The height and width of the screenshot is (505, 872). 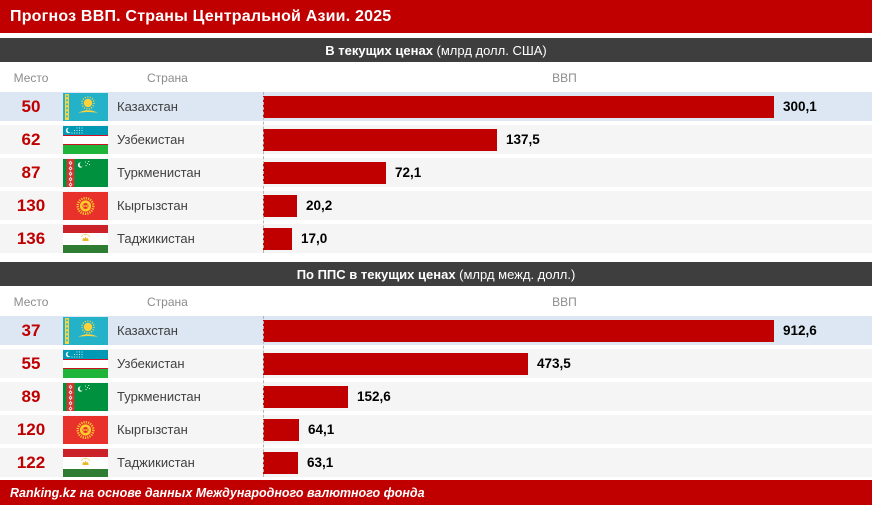 I want to click on rank-value: 62, so click(x=31, y=139).